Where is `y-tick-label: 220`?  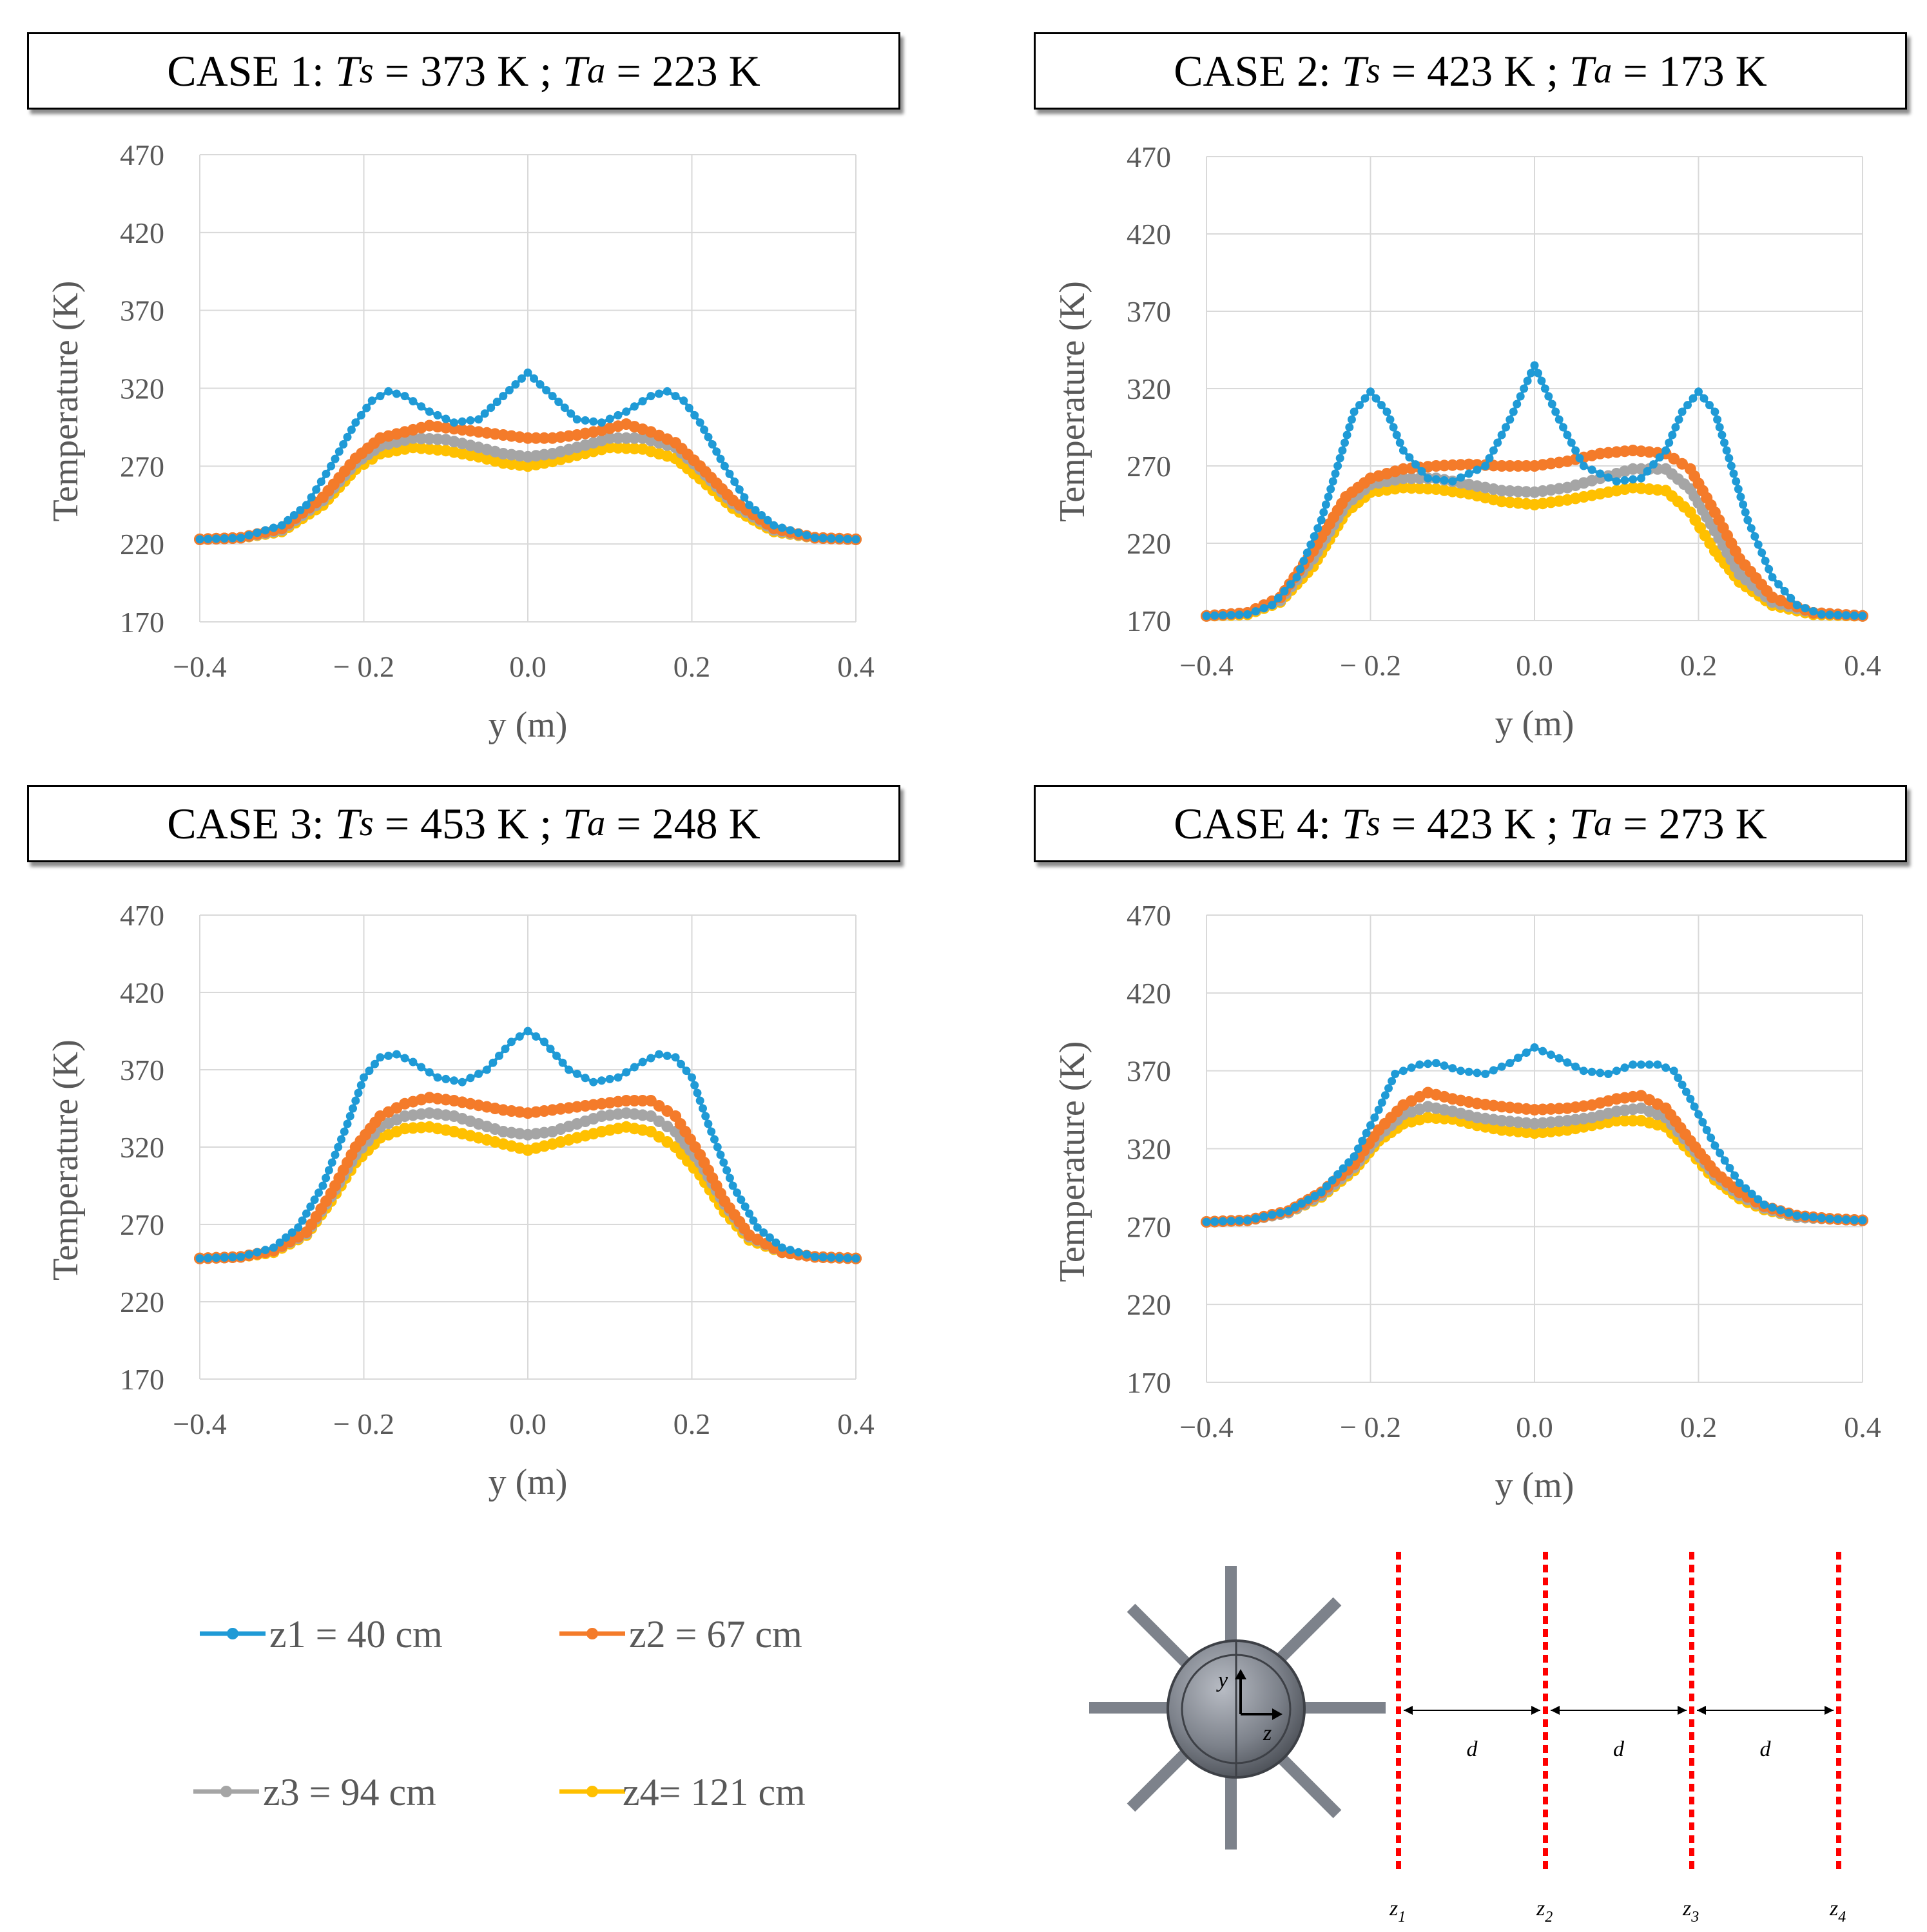
y-tick-label: 220 is located at coordinates (1149, 1304).